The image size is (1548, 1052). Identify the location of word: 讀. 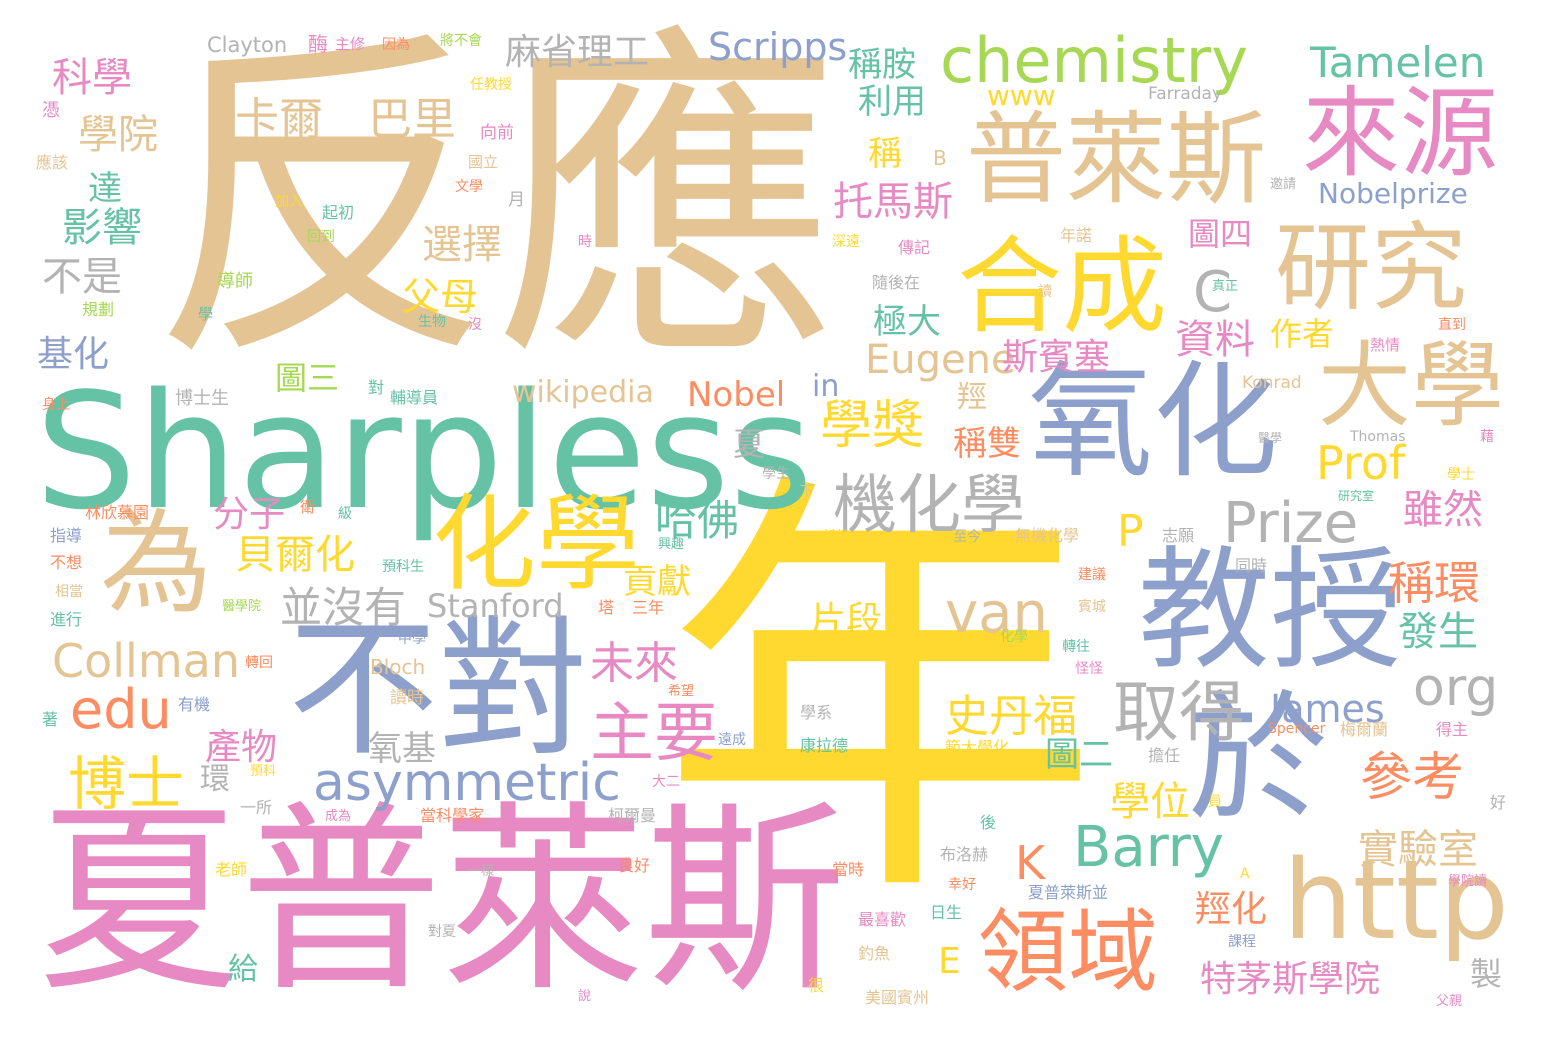
(1045, 292).